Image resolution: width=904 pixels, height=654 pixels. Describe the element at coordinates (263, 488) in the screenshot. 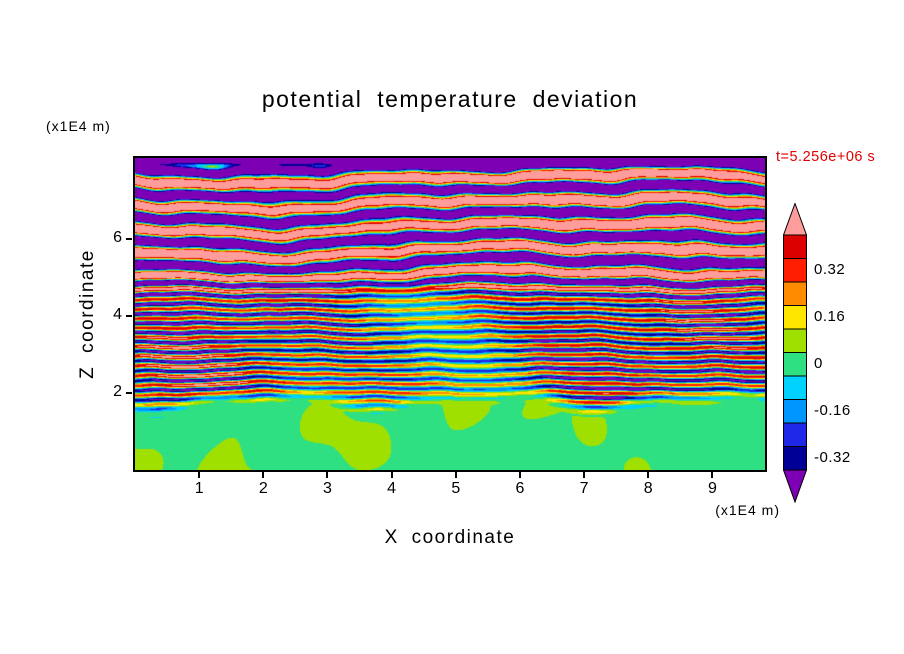

I see `x-tick-label: 2` at that location.